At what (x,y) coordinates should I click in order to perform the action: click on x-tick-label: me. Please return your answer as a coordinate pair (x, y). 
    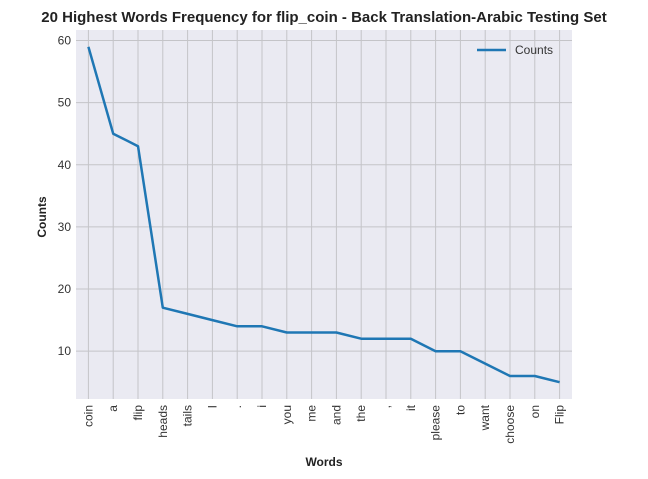
    Looking at the image, I should click on (312, 413).